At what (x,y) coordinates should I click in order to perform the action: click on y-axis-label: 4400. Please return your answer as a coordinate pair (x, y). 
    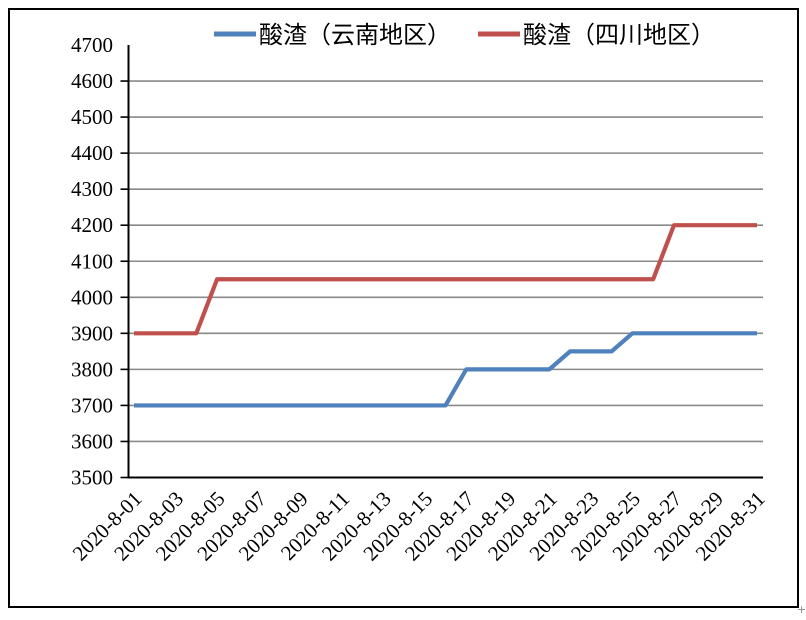
    Looking at the image, I should click on (92, 153).